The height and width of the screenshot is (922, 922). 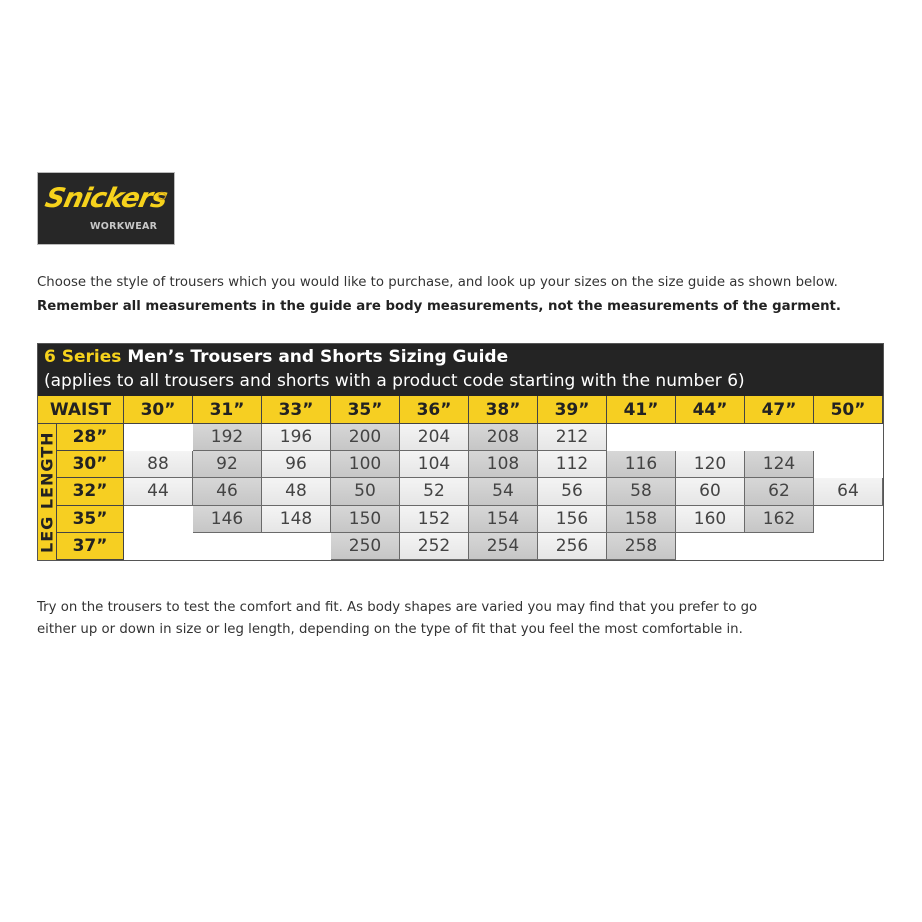 What do you see at coordinates (227, 438) in the screenshot?
I see `size-cell: 192` at bounding box center [227, 438].